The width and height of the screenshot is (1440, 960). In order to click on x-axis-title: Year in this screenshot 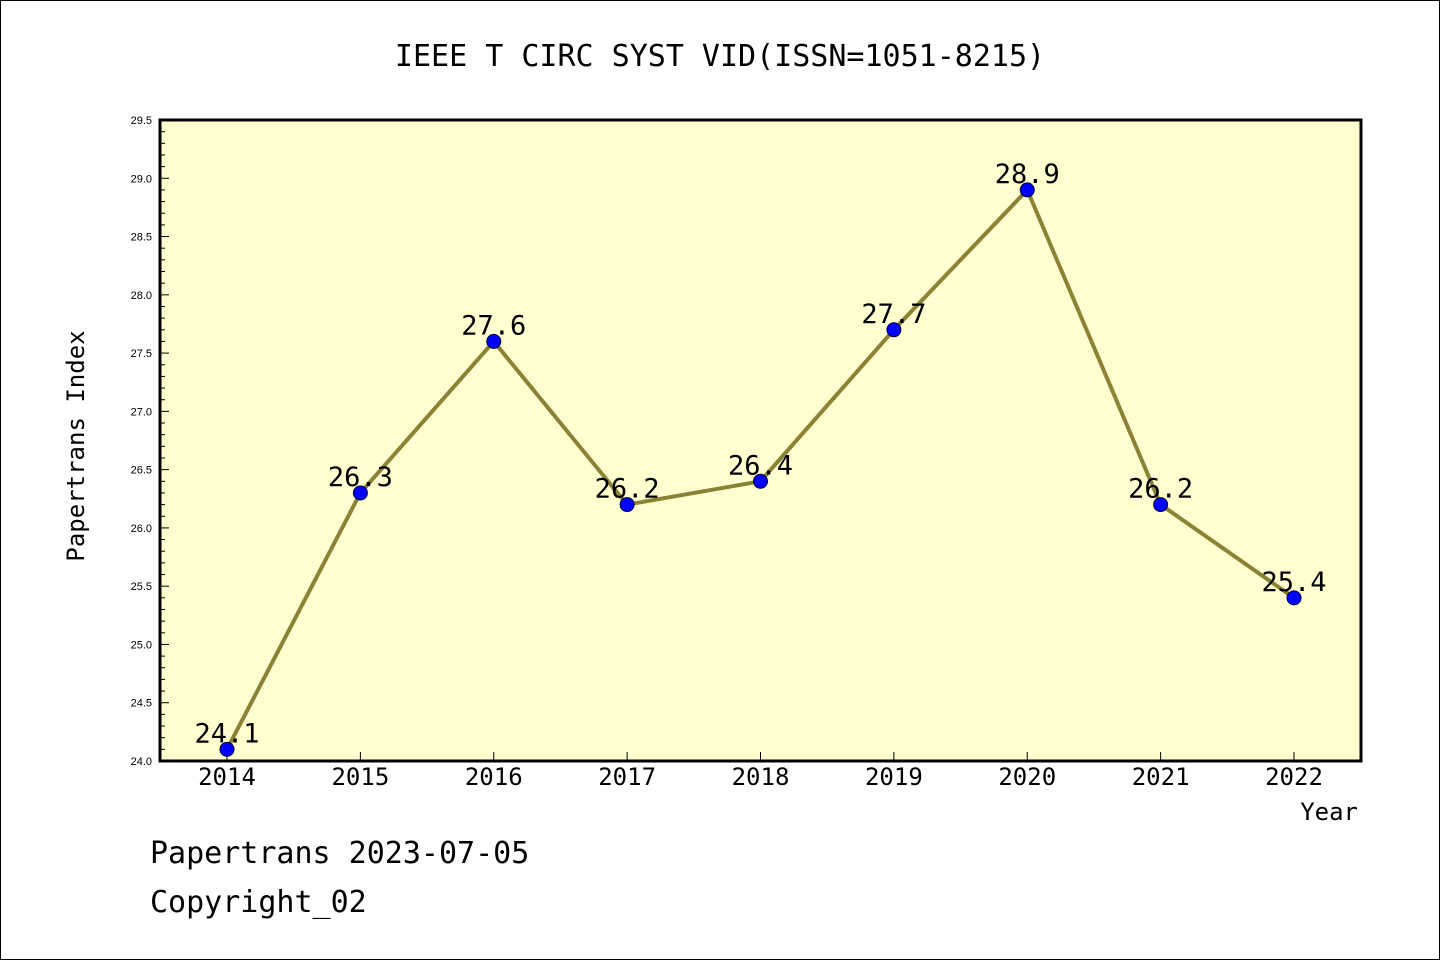, I will do `click(1329, 812)`.